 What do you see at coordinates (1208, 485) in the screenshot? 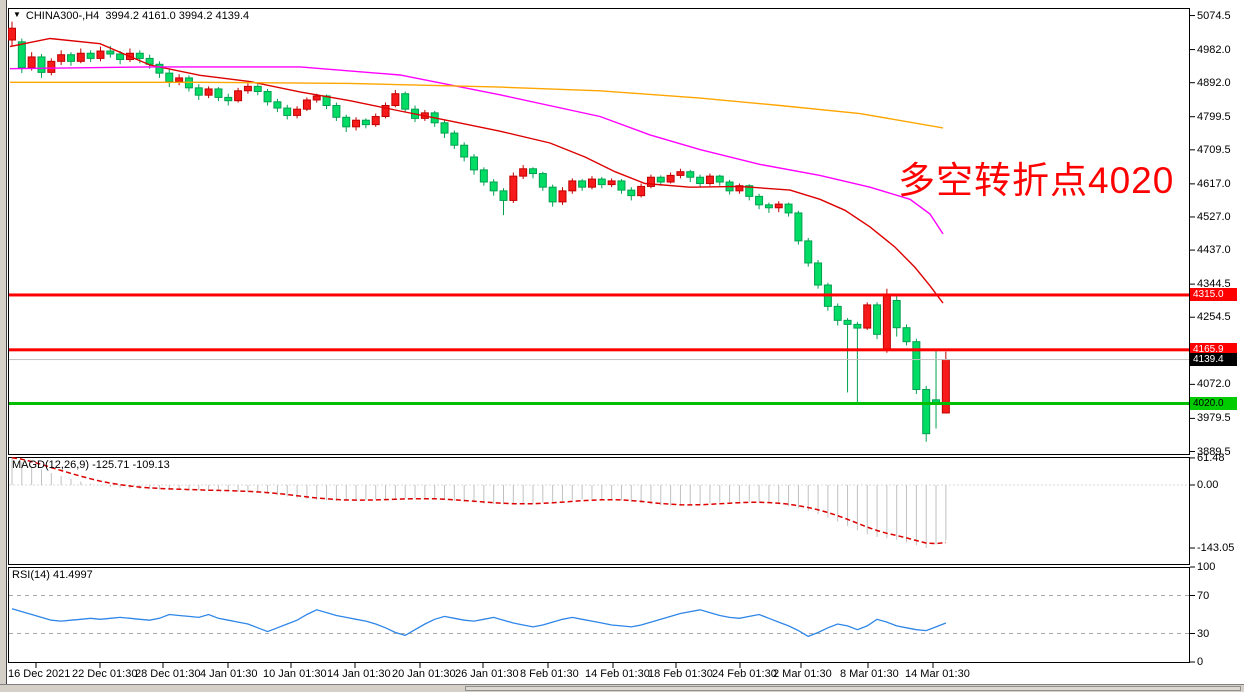
I see `macd-tick: 0.00` at bounding box center [1208, 485].